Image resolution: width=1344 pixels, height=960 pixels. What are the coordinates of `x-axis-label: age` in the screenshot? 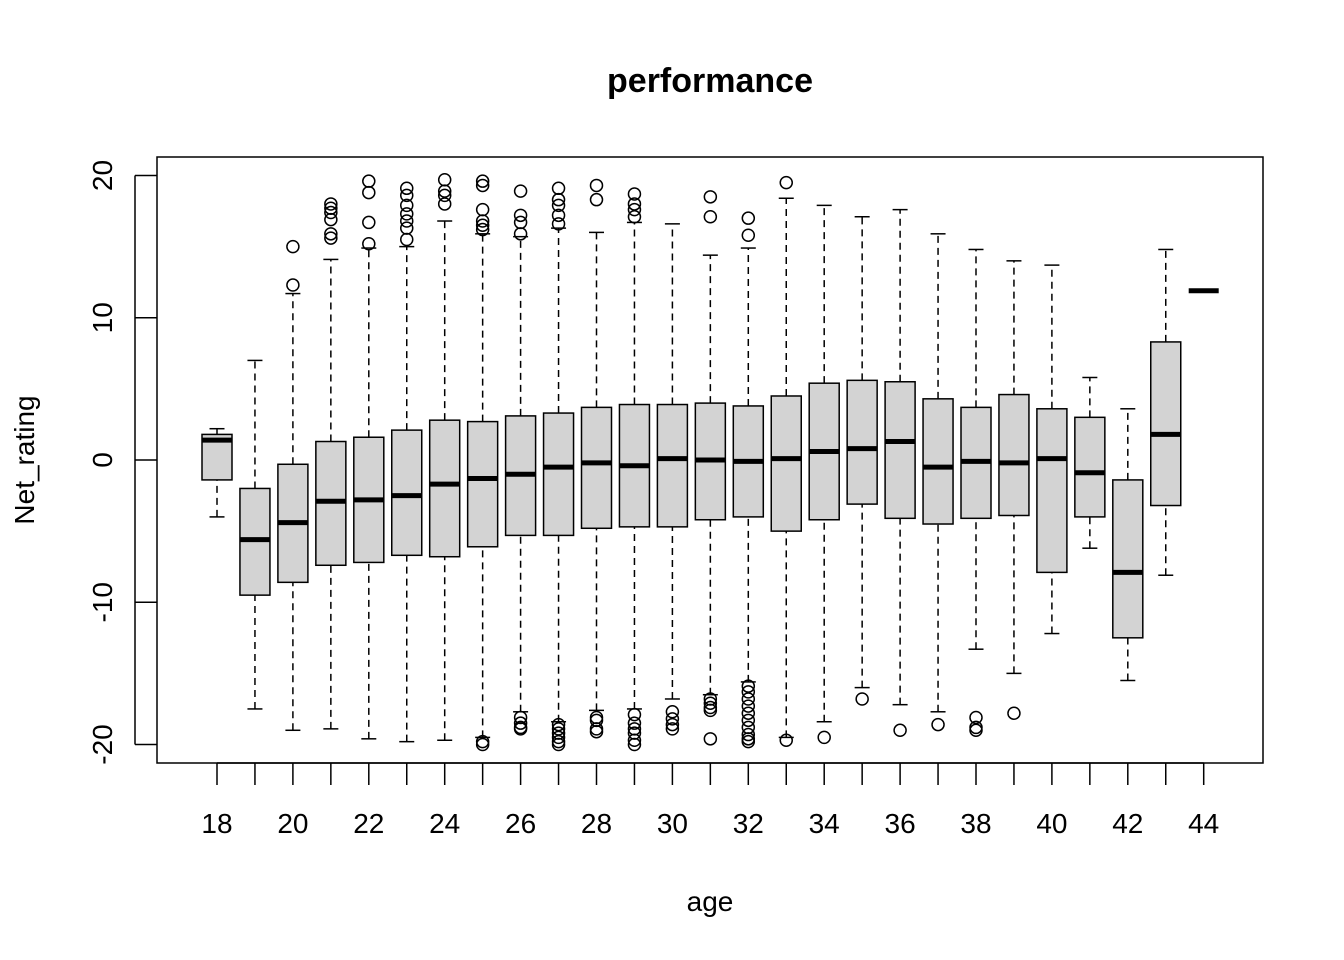 It's located at (710, 901).